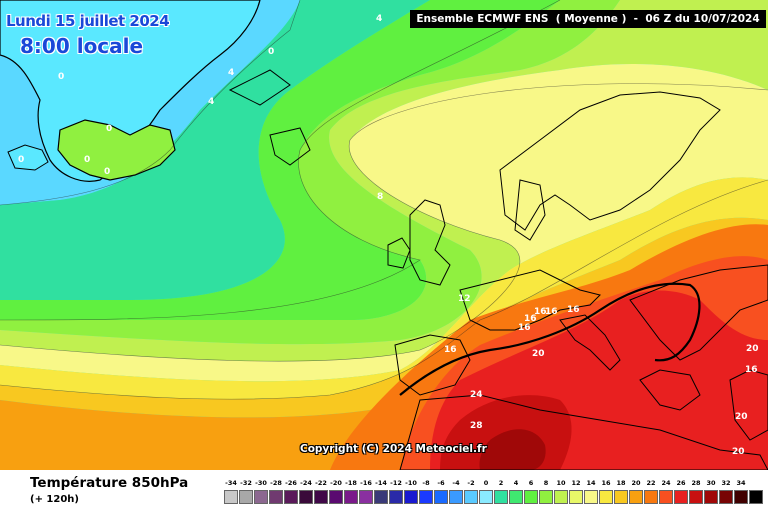  Describe the element at coordinates (486, 483) in the screenshot. I see `legend-tick-label: 0` at that location.